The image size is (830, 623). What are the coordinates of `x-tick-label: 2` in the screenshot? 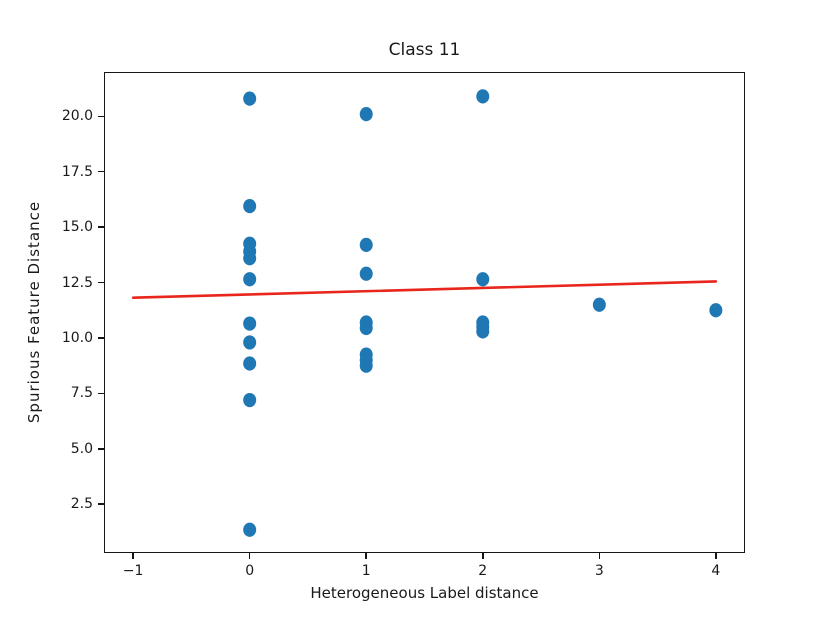 It's located at (483, 571).